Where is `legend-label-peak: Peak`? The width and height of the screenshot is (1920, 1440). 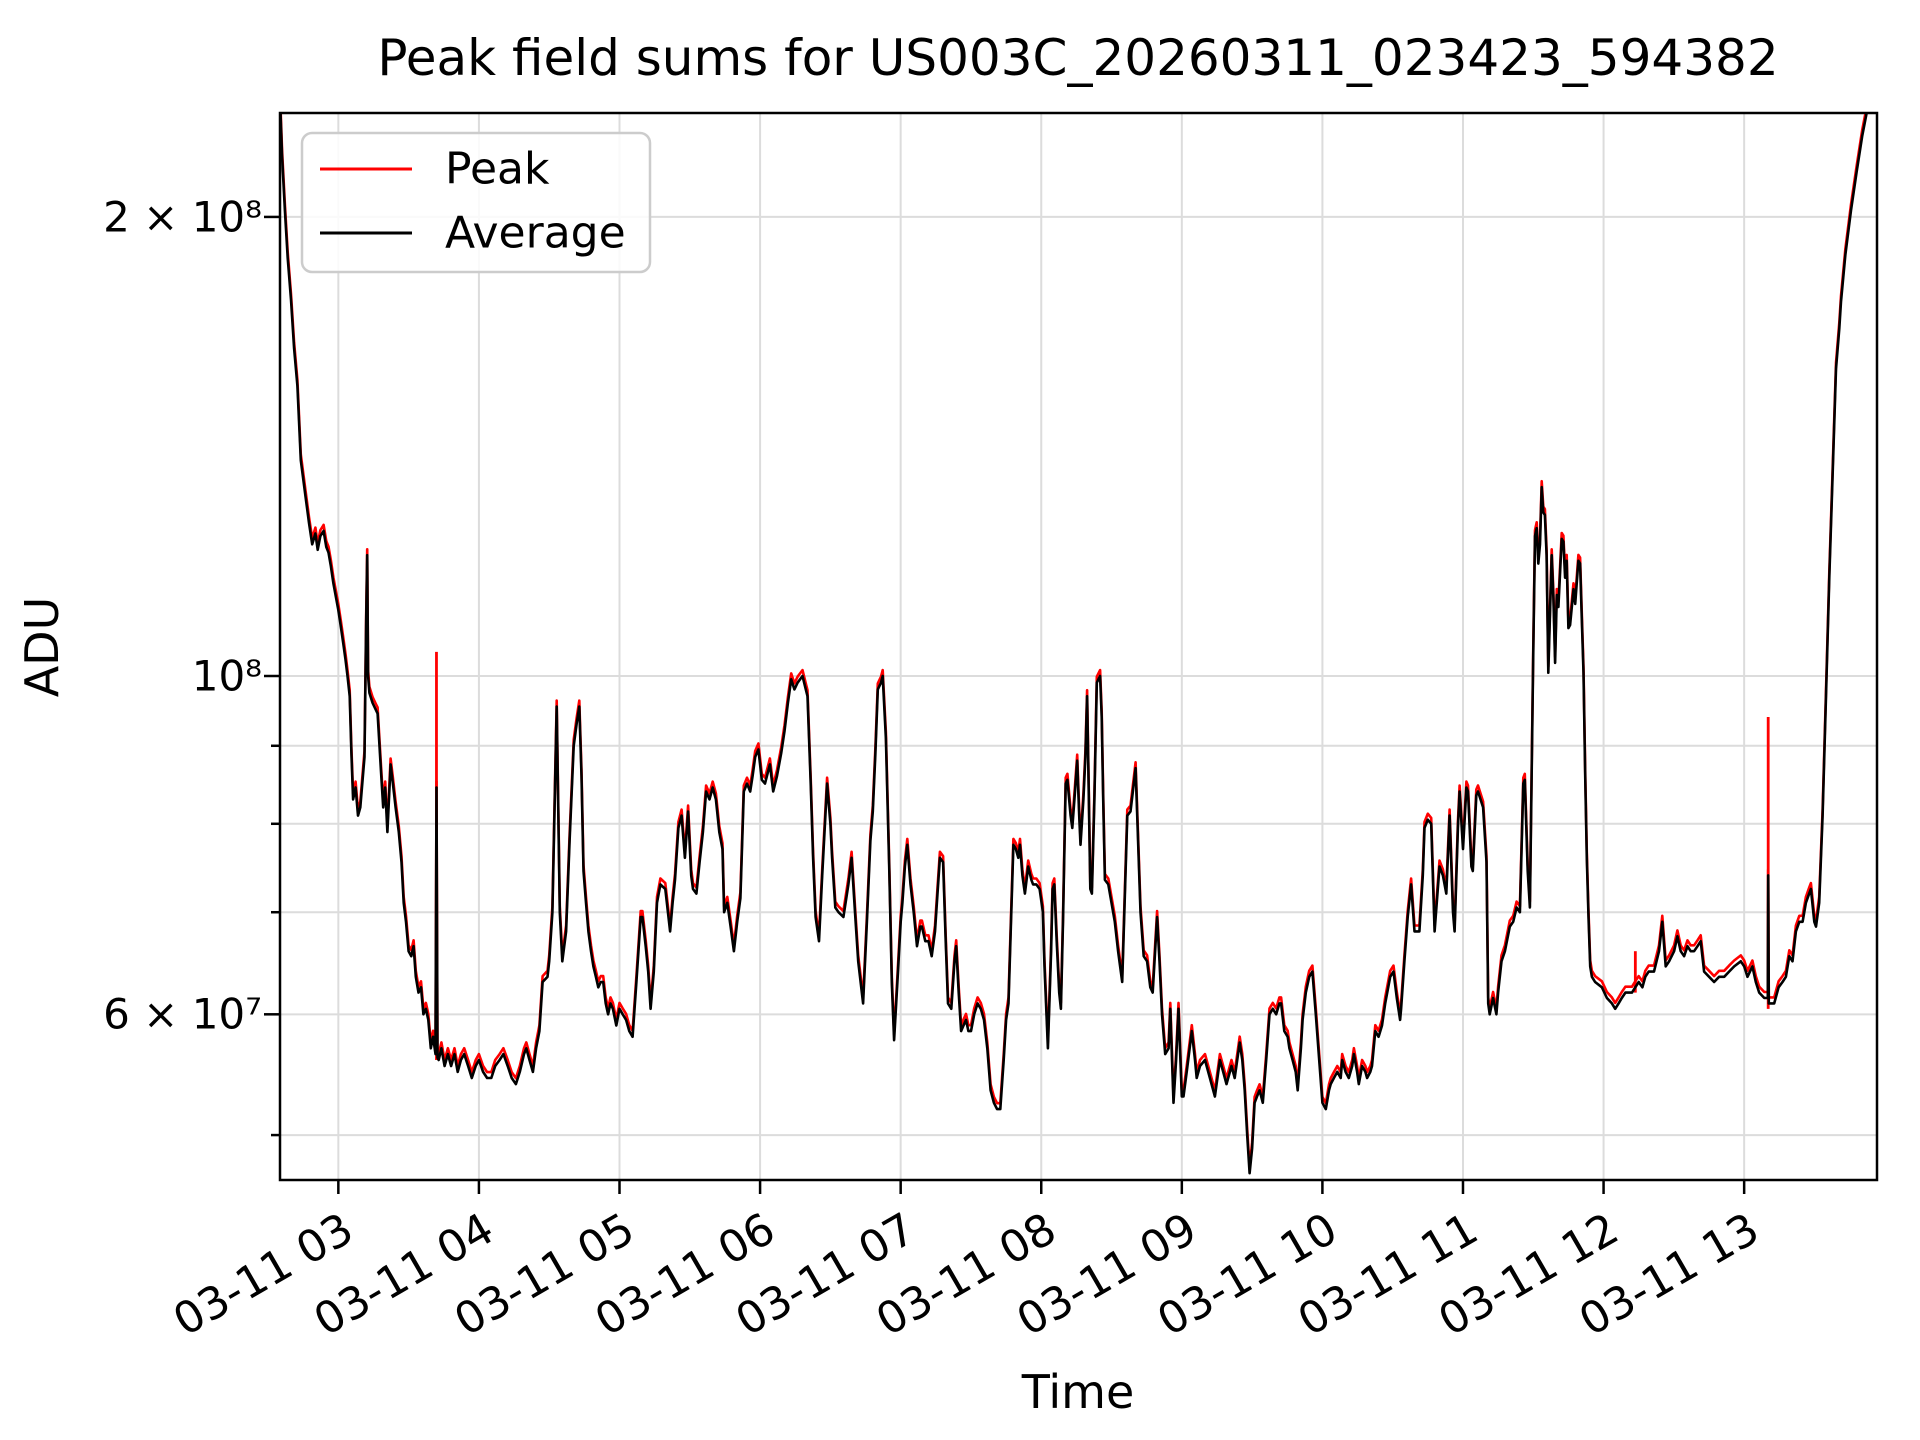
legend-label-peak: Peak is located at coordinates (497, 169).